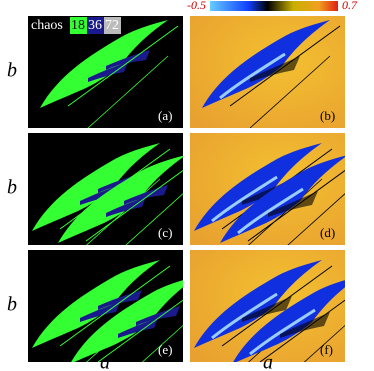  I want to click on panel-d, so click(267, 189).